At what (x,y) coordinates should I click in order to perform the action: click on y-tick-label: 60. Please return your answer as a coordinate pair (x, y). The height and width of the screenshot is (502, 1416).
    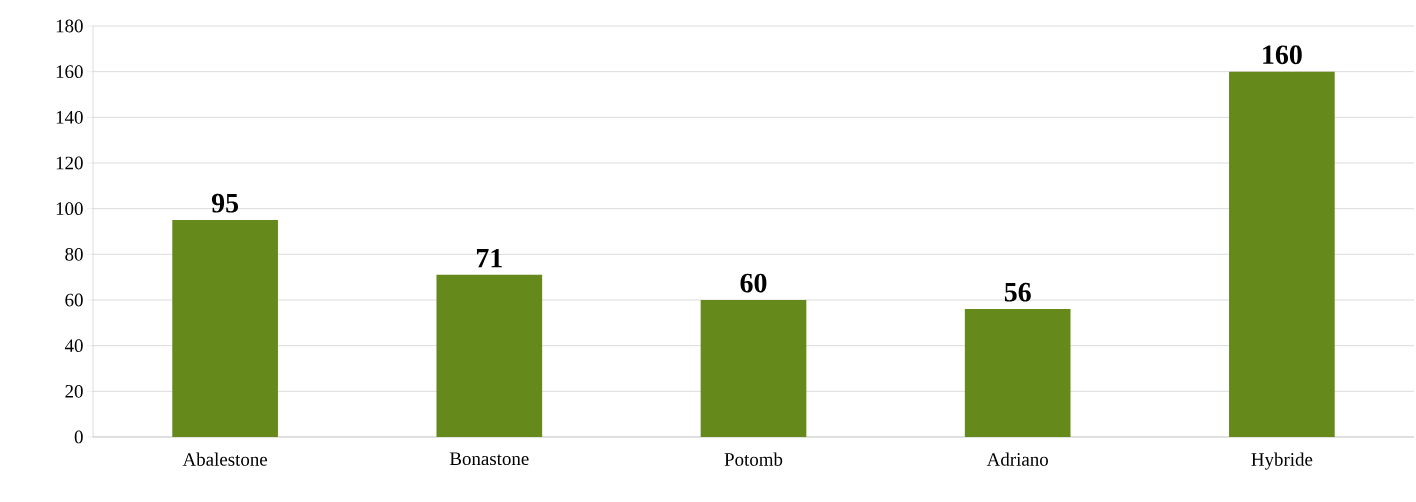
    Looking at the image, I should click on (74, 300).